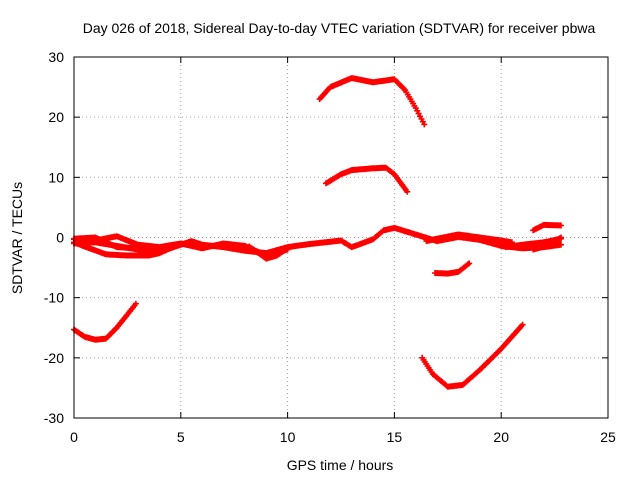 The image size is (640, 480). Describe the element at coordinates (501, 437) in the screenshot. I see `x-tick-label: 20` at that location.